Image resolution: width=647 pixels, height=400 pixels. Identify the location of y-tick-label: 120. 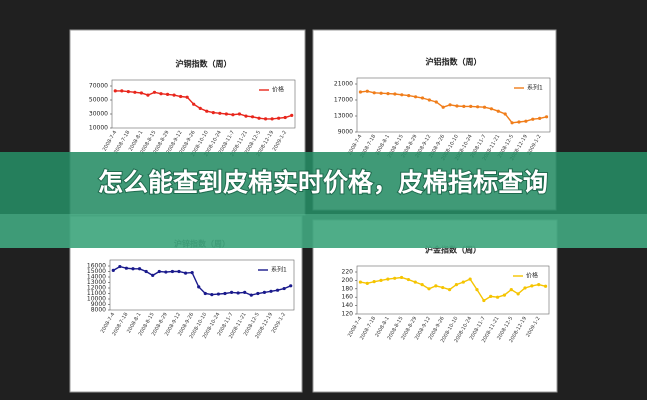
(348, 314).